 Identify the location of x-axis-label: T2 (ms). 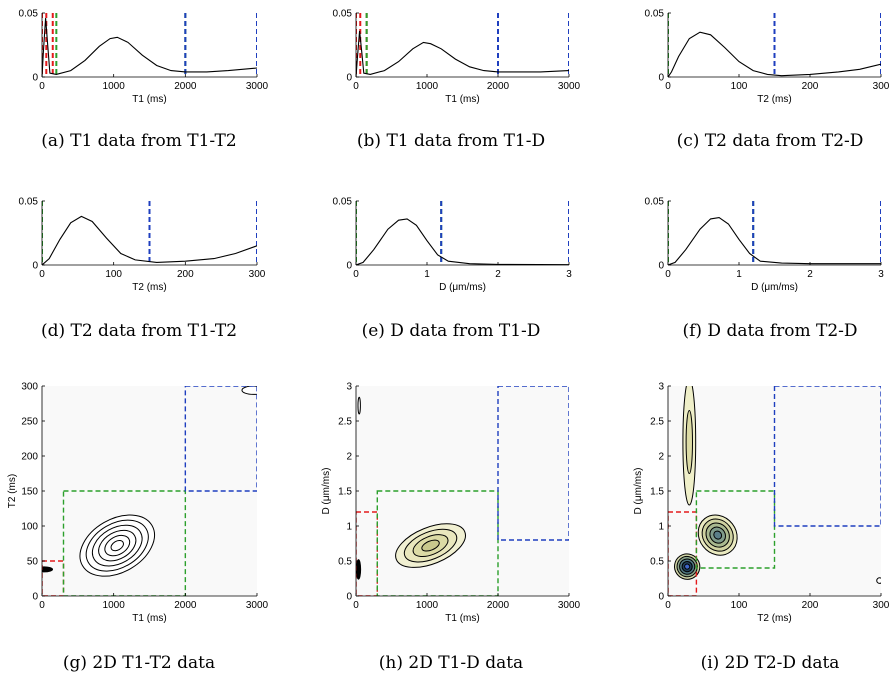
(149, 287).